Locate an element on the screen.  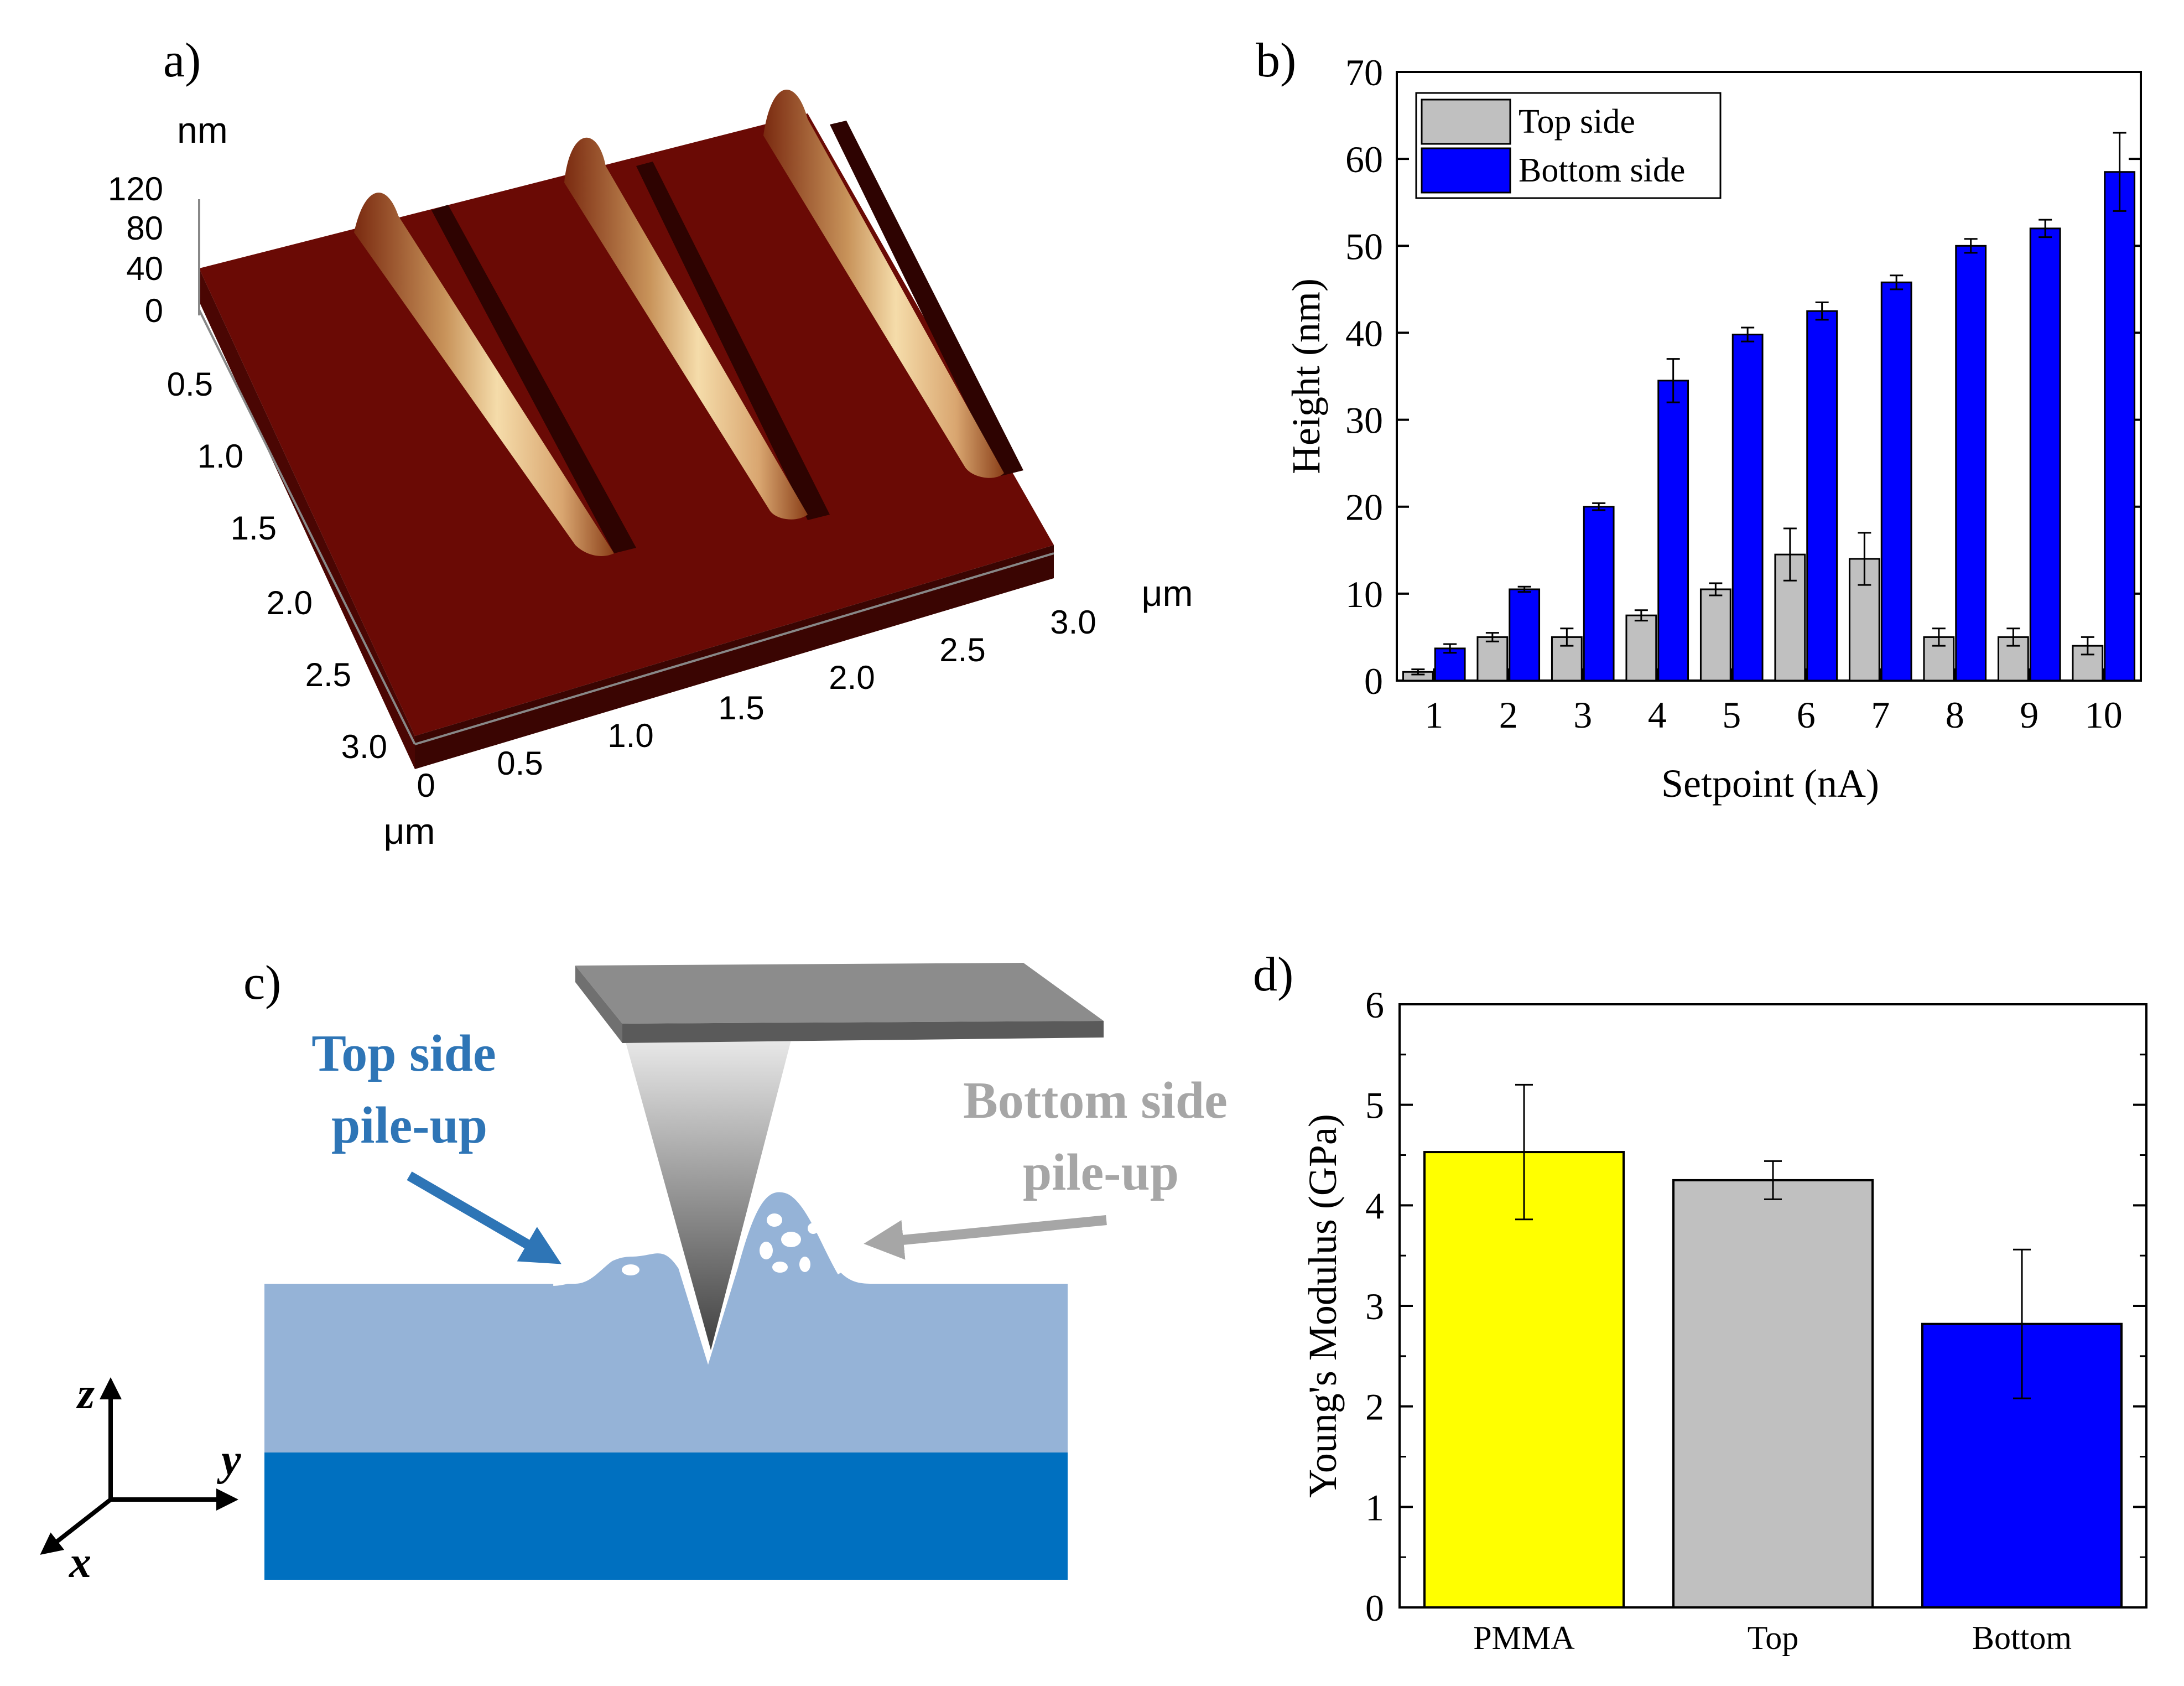
x-axis-label: x is located at coordinates (80, 1562).